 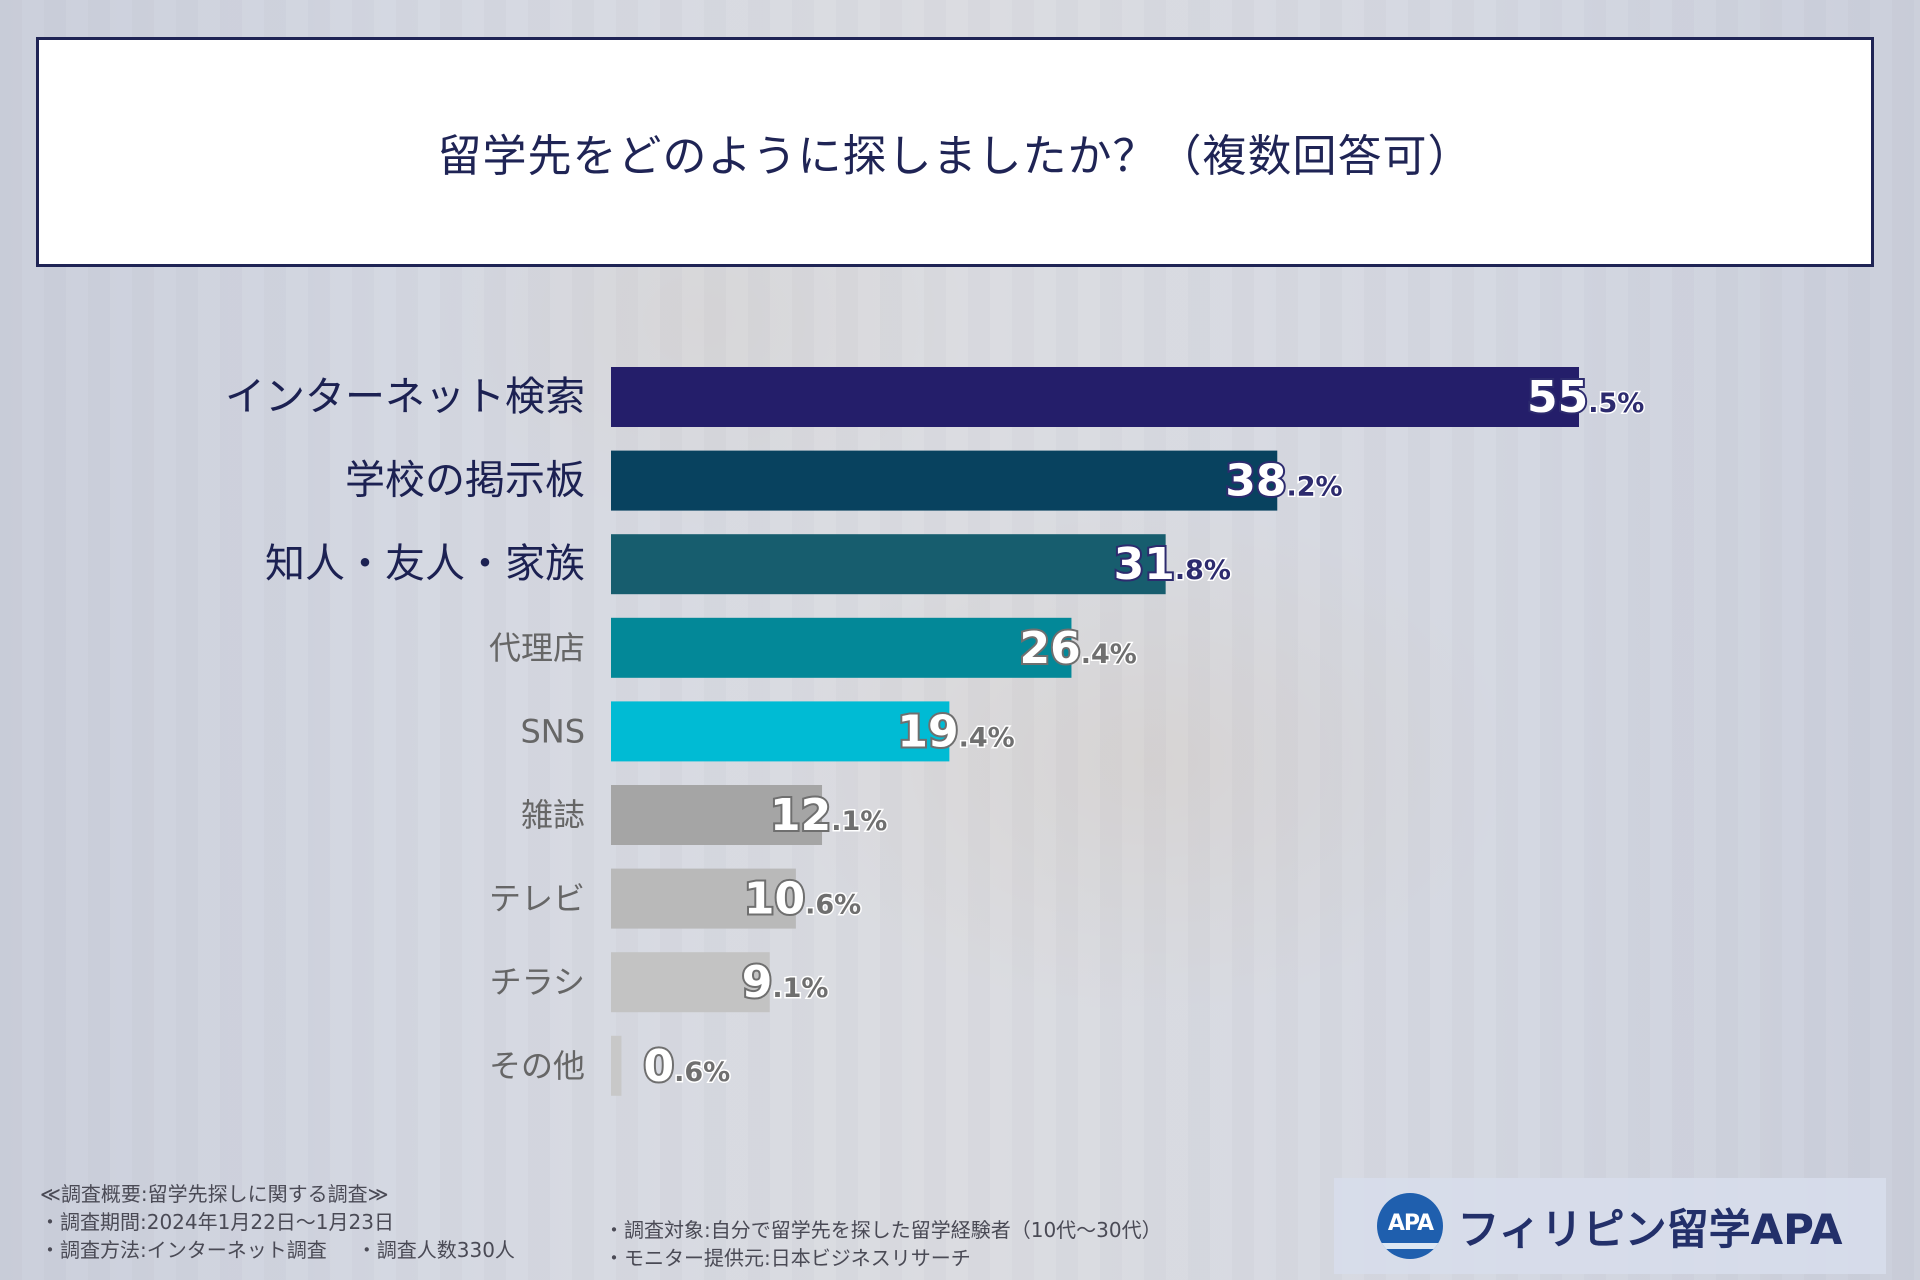 What do you see at coordinates (883, 1230) in the screenshot?
I see `survey-target: ・調査対象:自分で留学先を探した留学経験者（10代～30代）` at bounding box center [883, 1230].